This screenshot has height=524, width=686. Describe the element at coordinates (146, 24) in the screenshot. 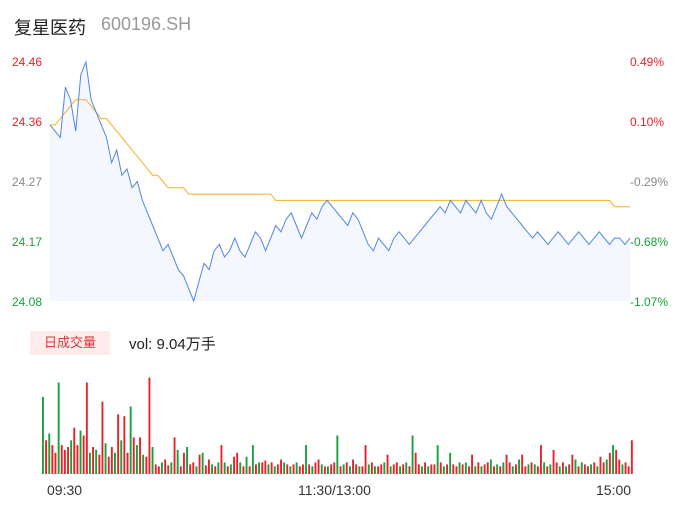

I see `stock-code: 600196.SH` at that location.